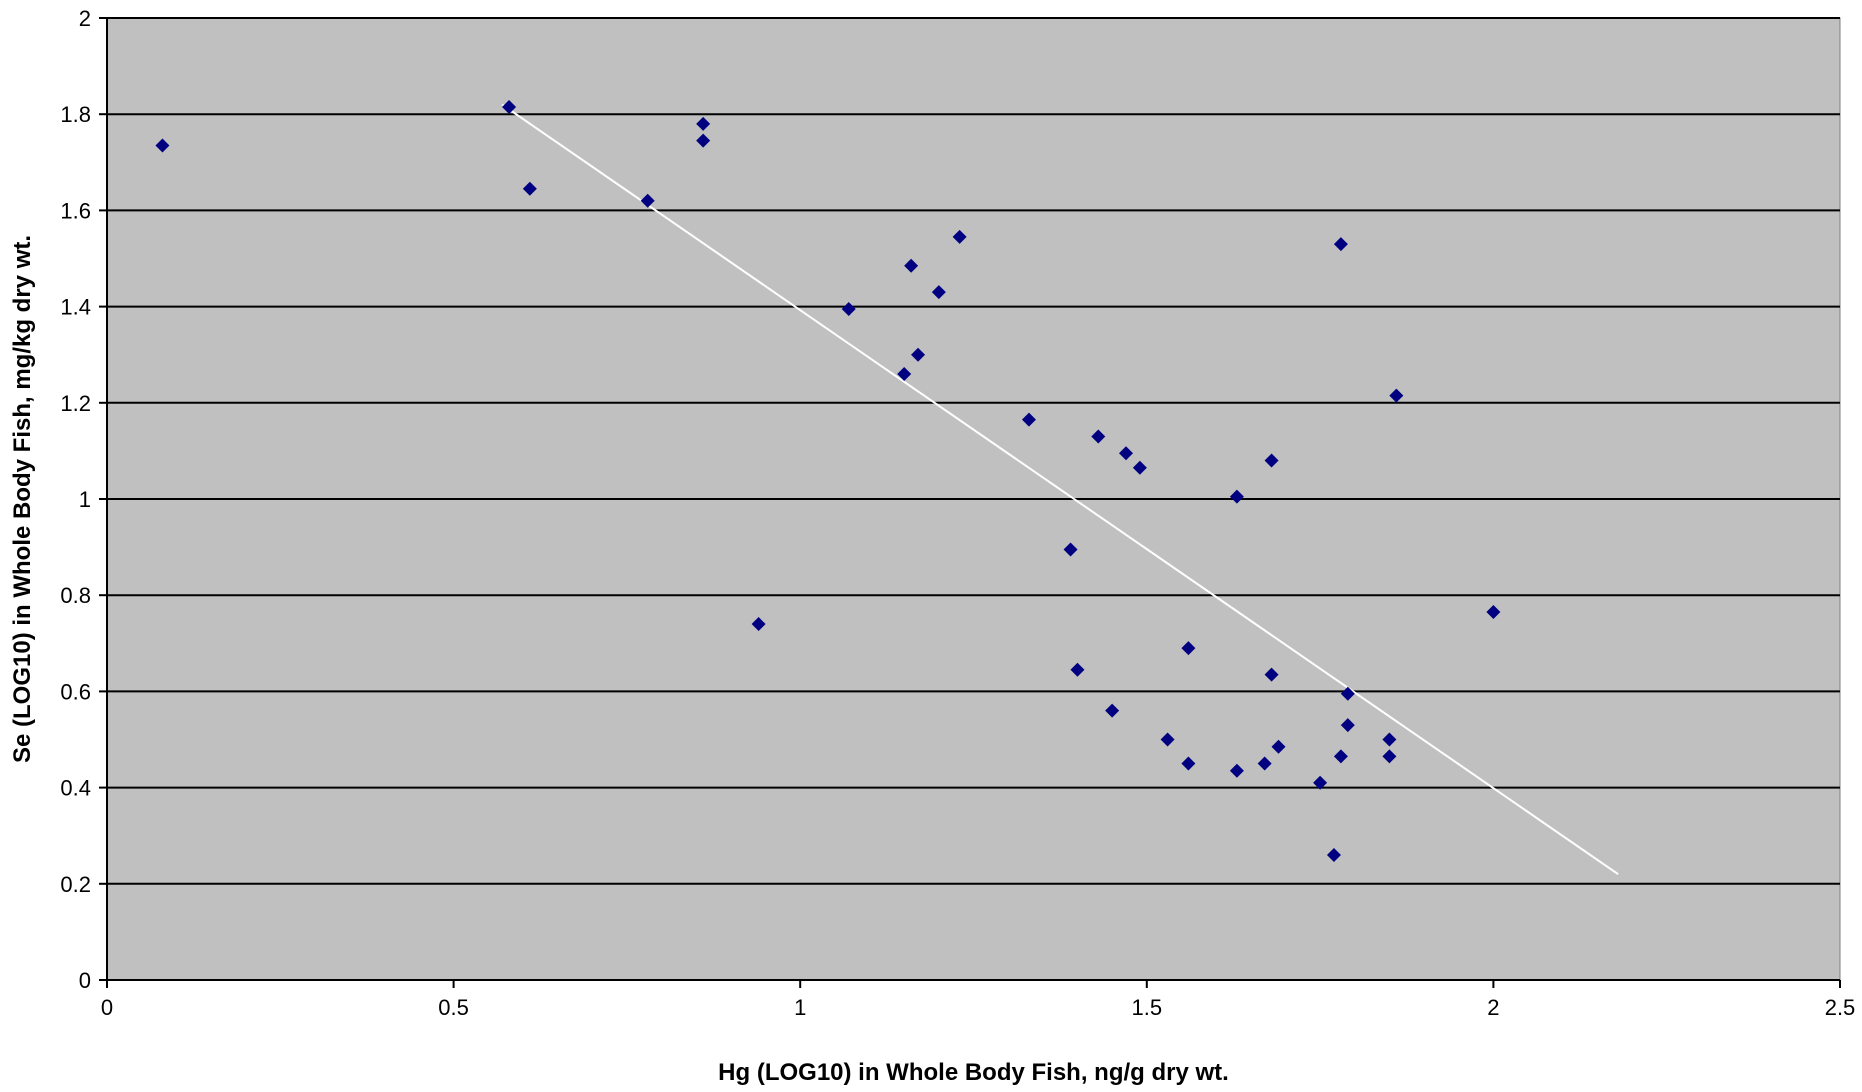  I want to click on y-tick-label: 0.8, so click(75, 595).